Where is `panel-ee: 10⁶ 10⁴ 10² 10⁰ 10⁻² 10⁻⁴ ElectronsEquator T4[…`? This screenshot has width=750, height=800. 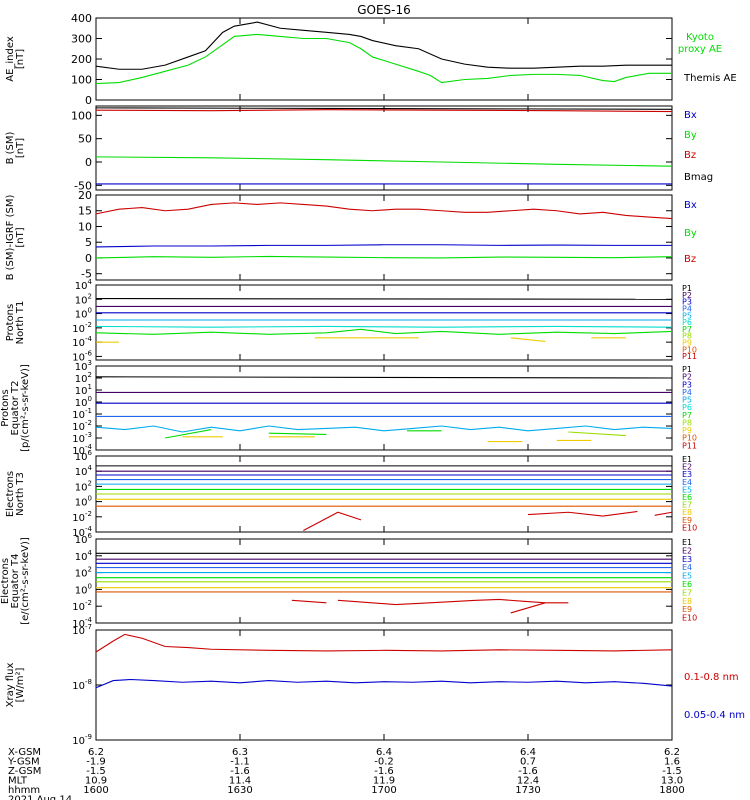 panel-ee: 10⁶ 10⁴ 10² 10⁰ 10⁻² 10⁻⁴ ElectronsEquator T4[… is located at coordinates (348, 581).